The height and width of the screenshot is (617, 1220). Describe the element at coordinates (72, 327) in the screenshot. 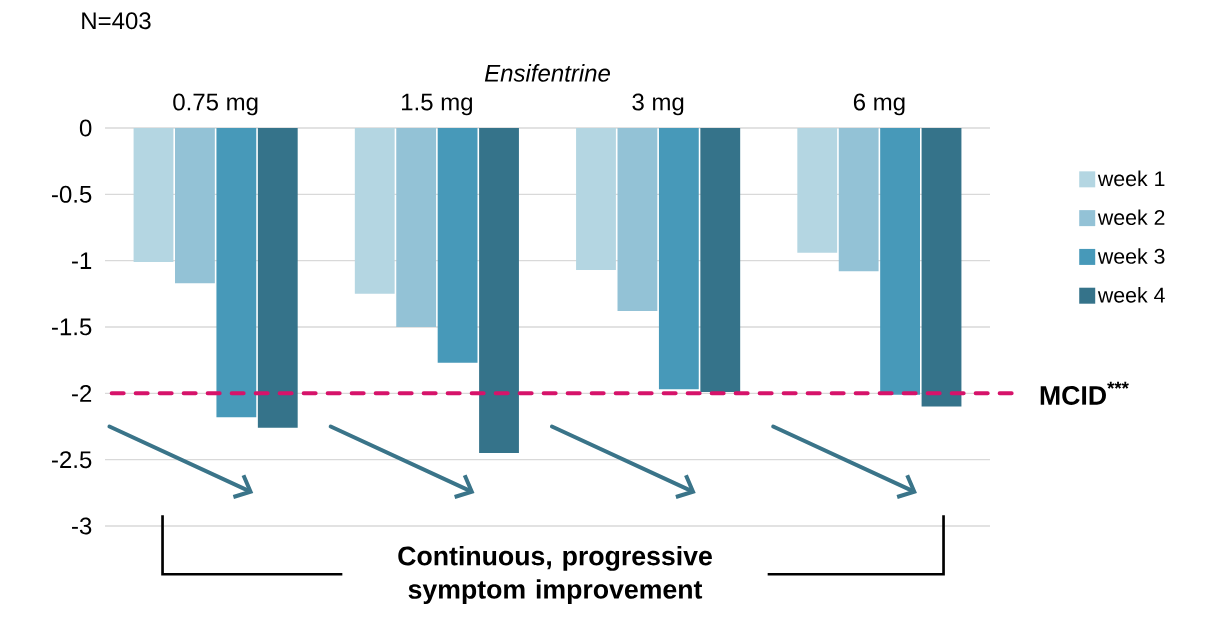

I see `y-tick-label: -1.5` at that location.